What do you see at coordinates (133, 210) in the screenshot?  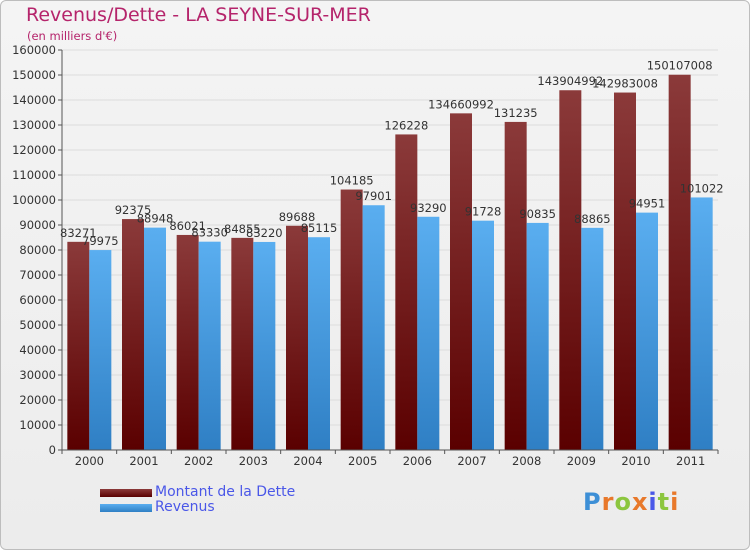 I see `data-label-debt: 92375` at bounding box center [133, 210].